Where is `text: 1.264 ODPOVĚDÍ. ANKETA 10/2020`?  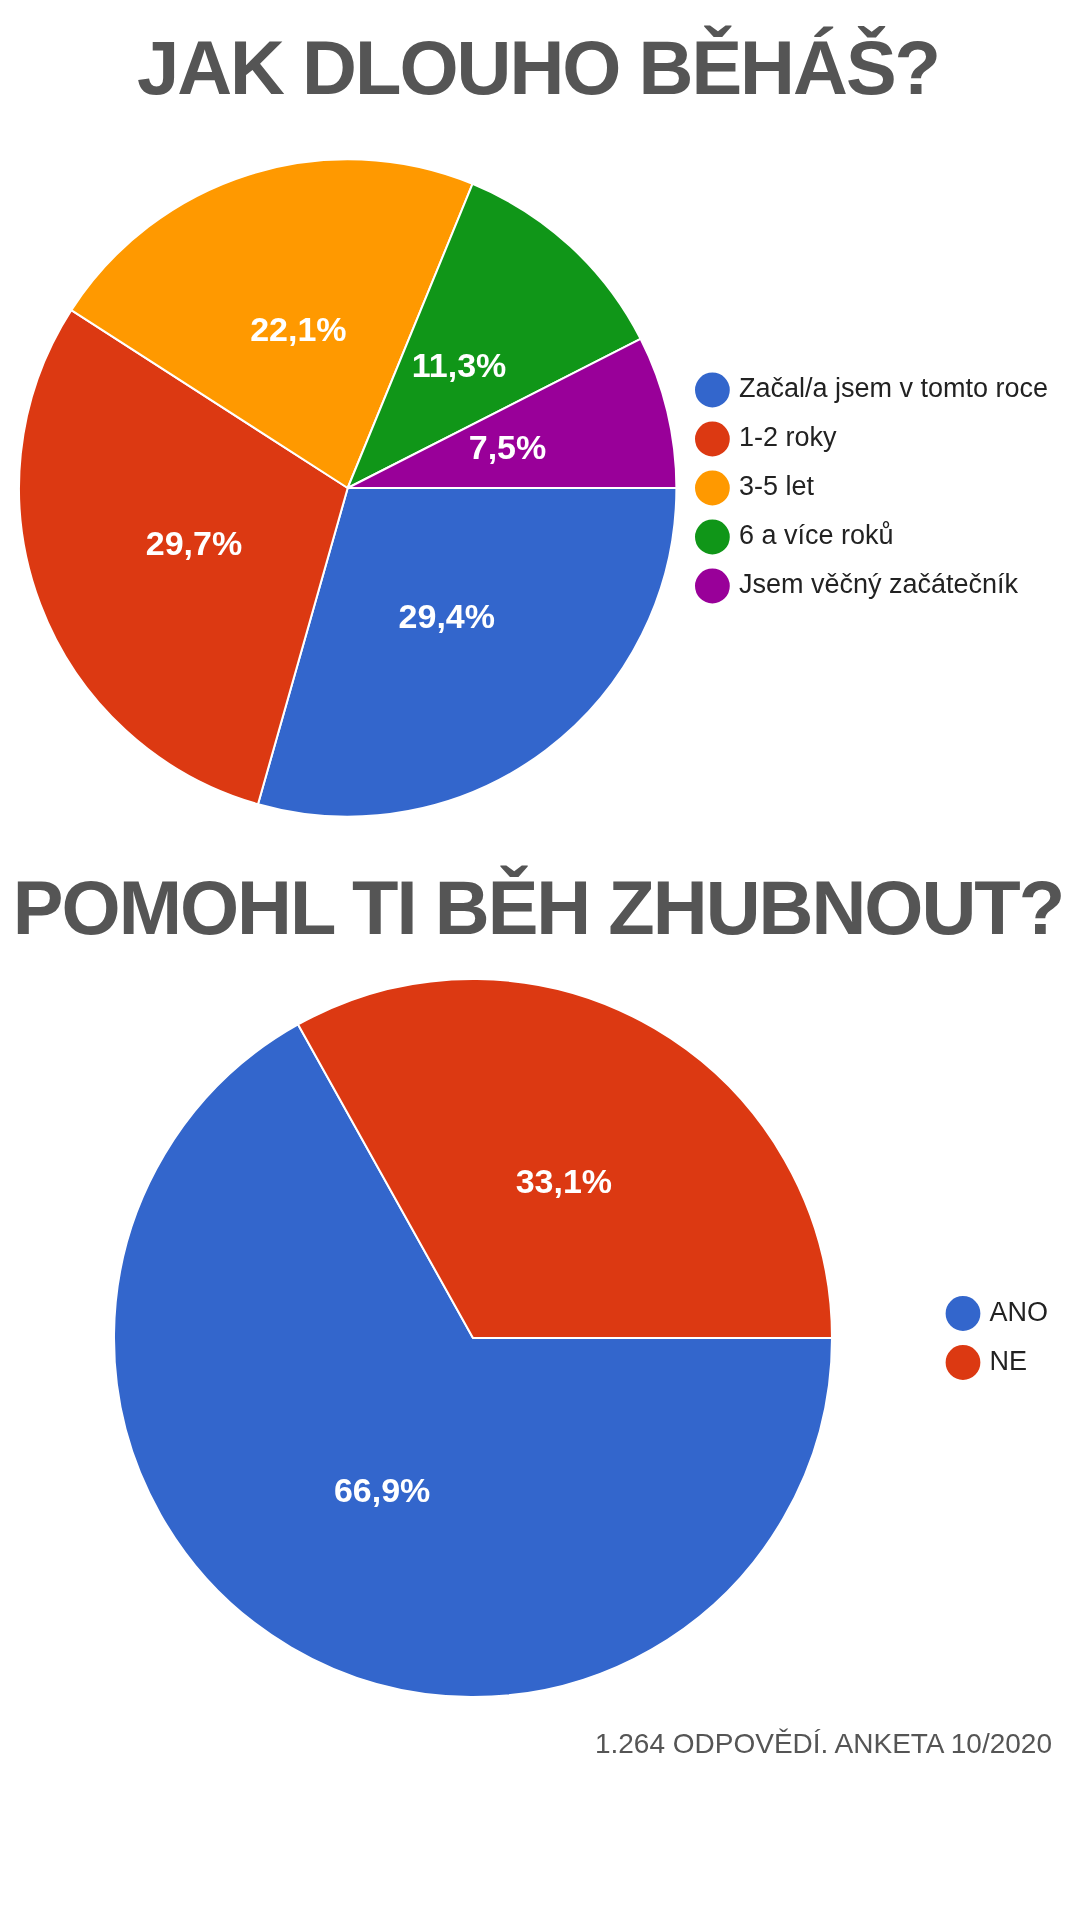
text: 1.264 ODPOVĚDÍ. ANKETA 10/2020 is located at coordinates (823, 1744).